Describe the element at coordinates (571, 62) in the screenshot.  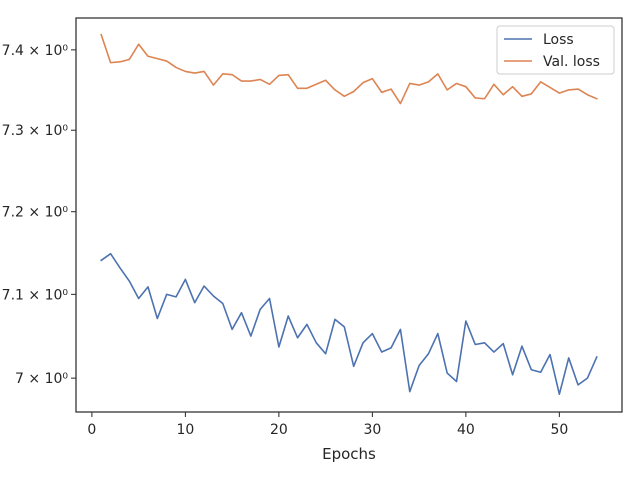
I see `legend-label-val-loss: Val. loss` at that location.